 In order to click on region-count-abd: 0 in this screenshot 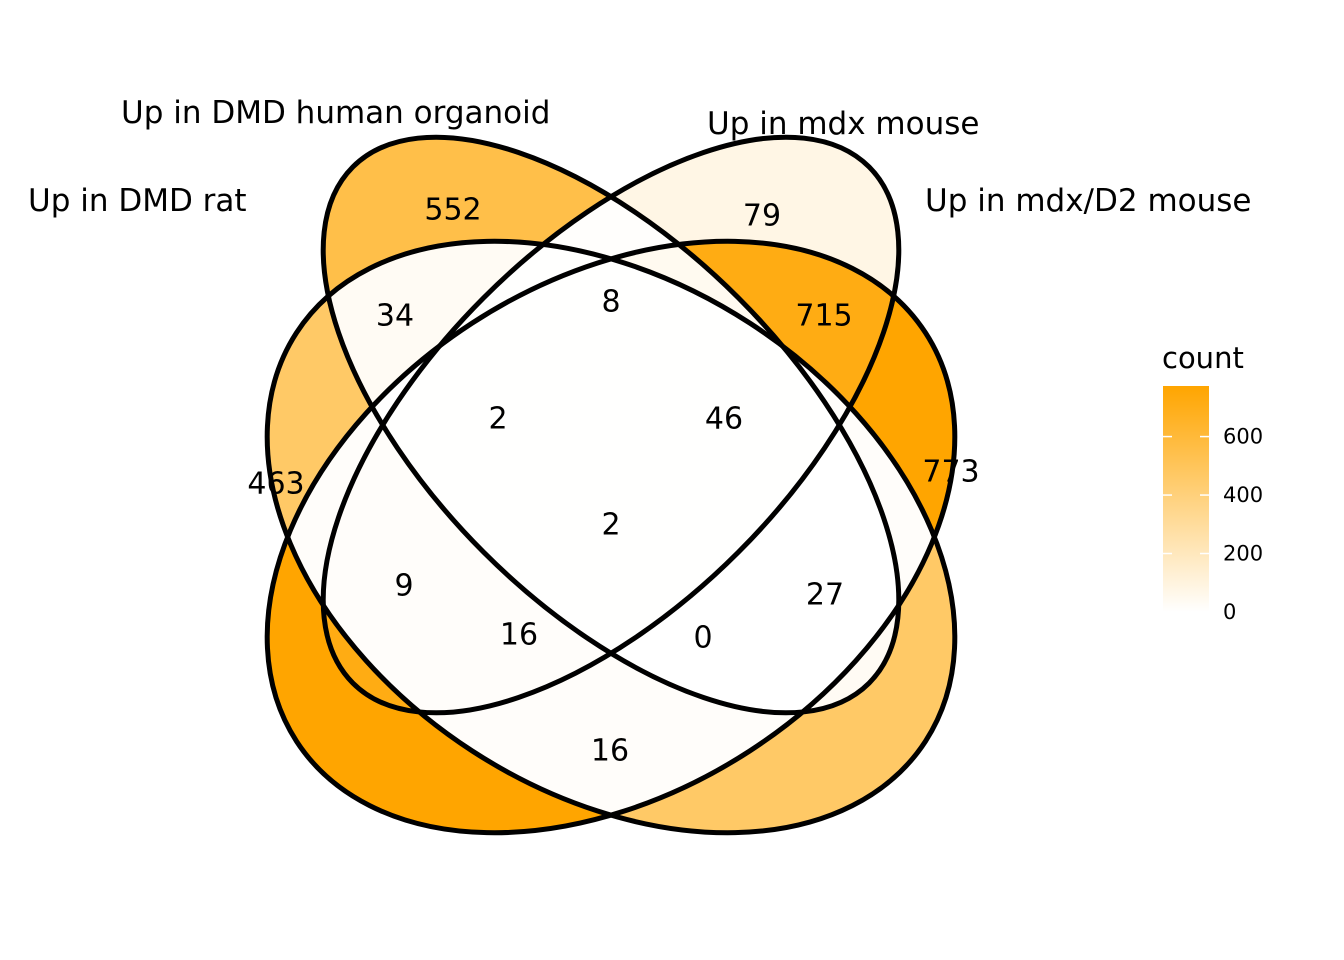, I will do `click(702, 638)`.